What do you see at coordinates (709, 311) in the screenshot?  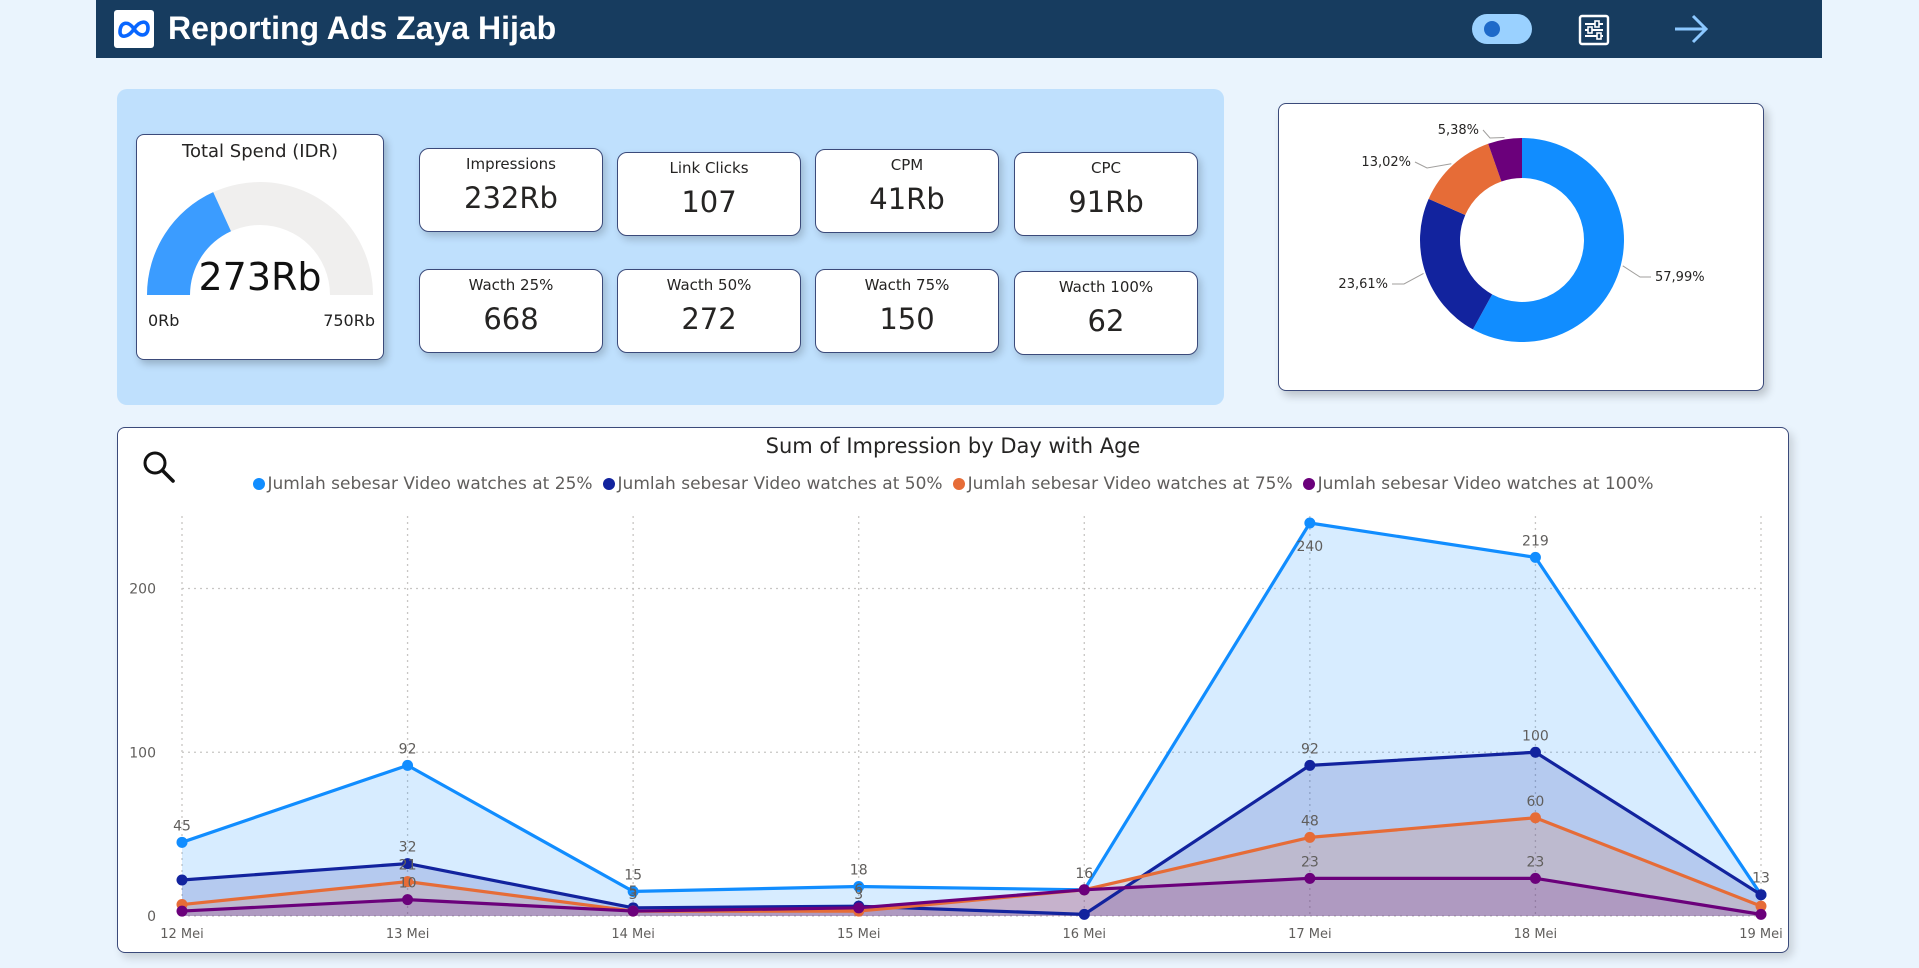 I see `kpi-card-watch-50: Wacth 50% 272` at bounding box center [709, 311].